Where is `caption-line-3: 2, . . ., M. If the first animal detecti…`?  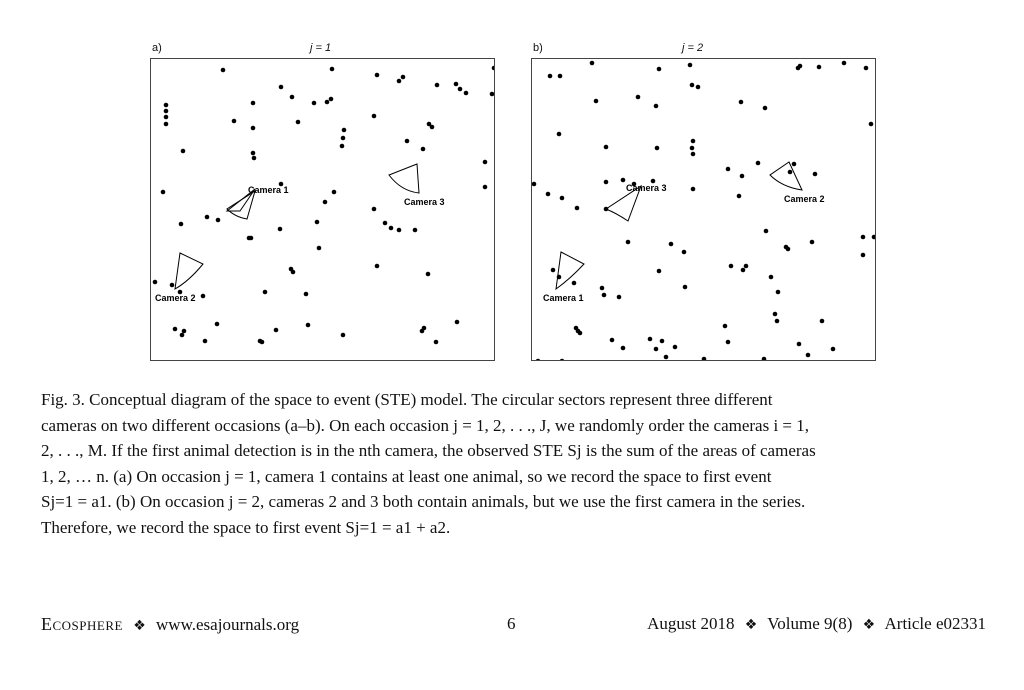
caption-line-3: 2, . . ., M. If the first animal detecti… is located at coordinates (428, 451).